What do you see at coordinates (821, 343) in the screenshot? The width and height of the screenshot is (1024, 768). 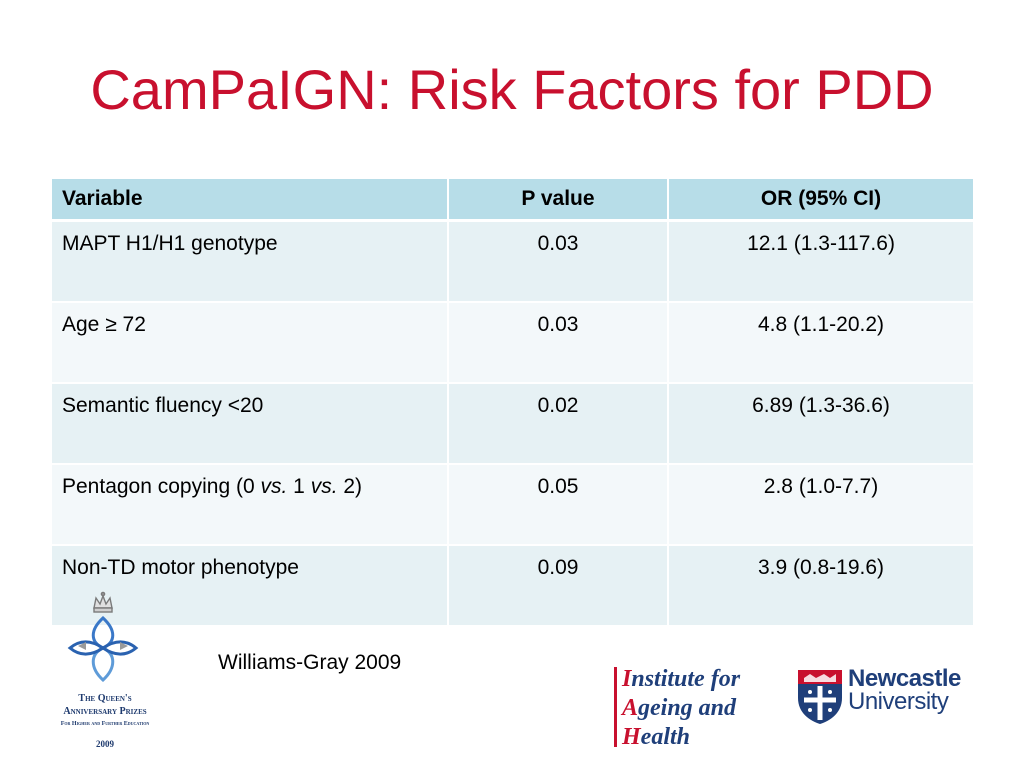 I see `cell-or-ci: 4.8 (1.1-20.2)` at bounding box center [821, 343].